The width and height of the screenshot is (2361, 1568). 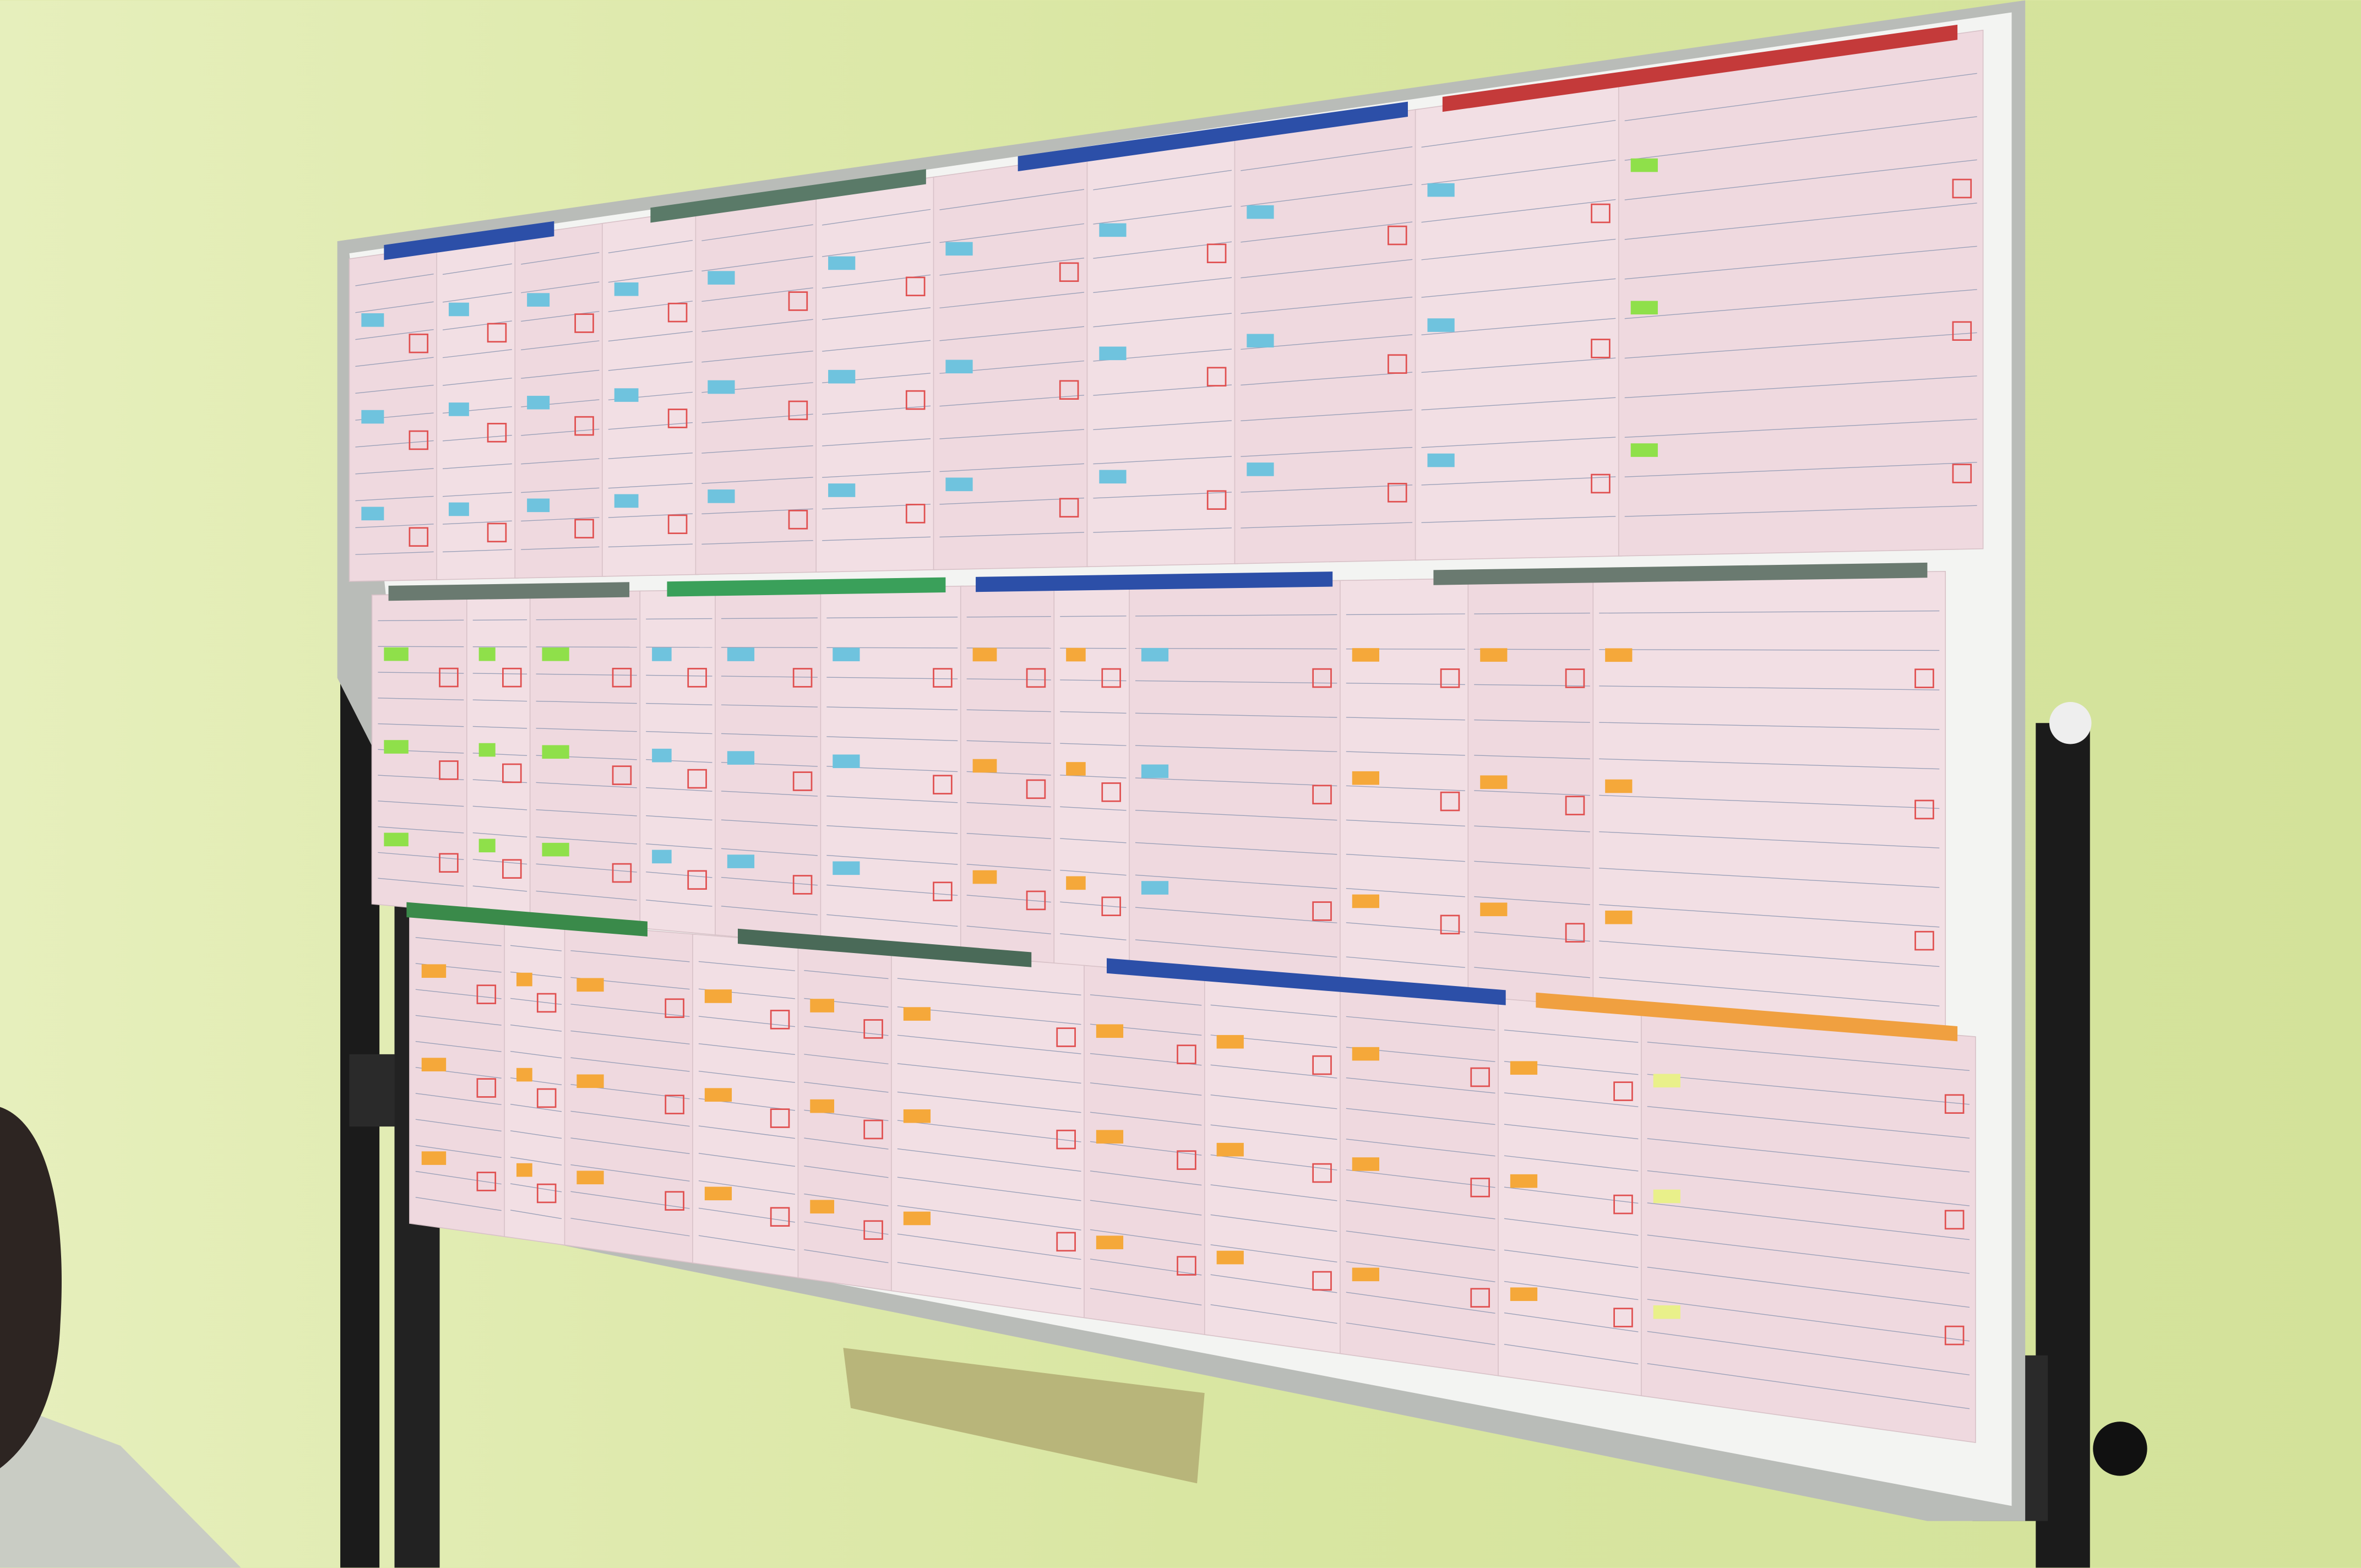 What do you see at coordinates (372, 1090) in the screenshot?
I see `stand-clamp` at bounding box center [372, 1090].